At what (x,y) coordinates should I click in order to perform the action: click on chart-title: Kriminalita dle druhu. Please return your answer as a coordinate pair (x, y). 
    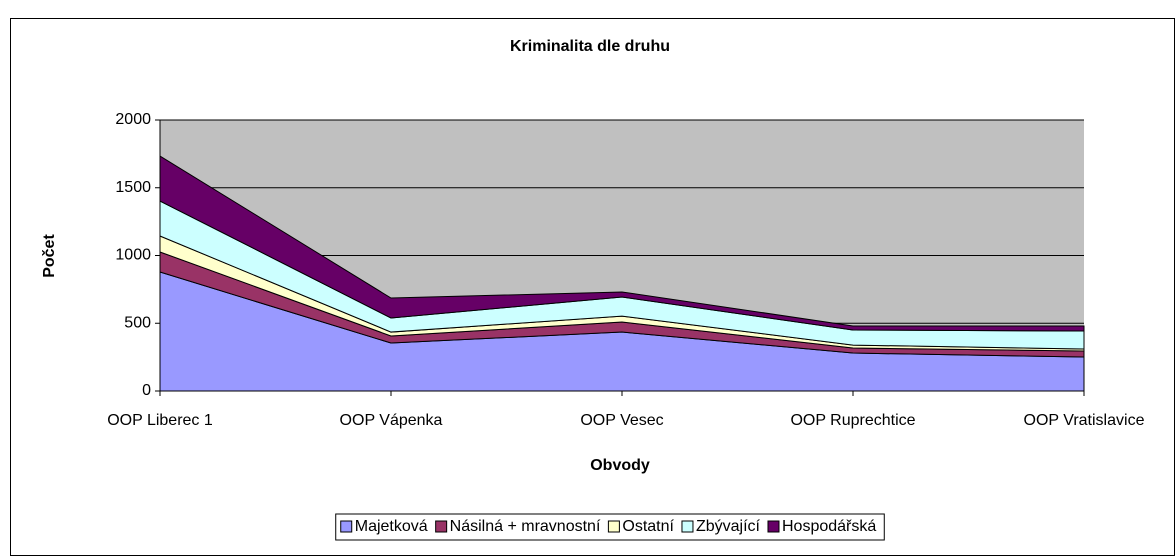
    Looking at the image, I should click on (590, 46).